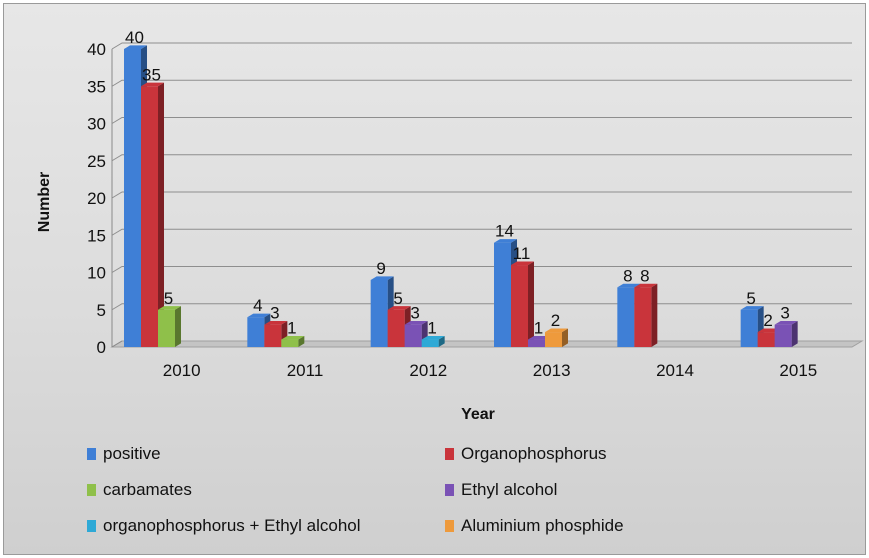 This screenshot has height=558, width=869. What do you see at coordinates (556, 337) in the screenshot?
I see `bar-2013-aluminium-phosphide` at bounding box center [556, 337].